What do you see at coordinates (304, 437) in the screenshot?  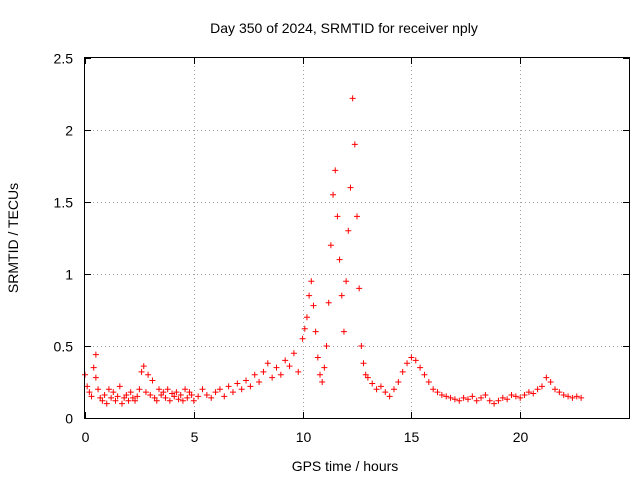 I see `x-tick-label: 10` at bounding box center [304, 437].